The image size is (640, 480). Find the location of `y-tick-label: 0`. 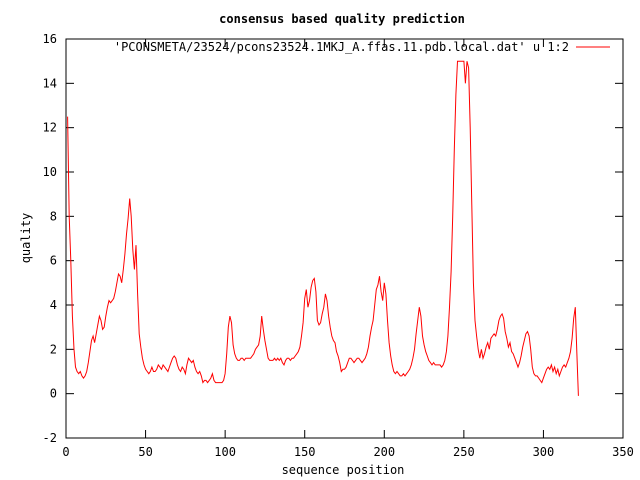

y-tick-label: 0 is located at coordinates (53, 394).